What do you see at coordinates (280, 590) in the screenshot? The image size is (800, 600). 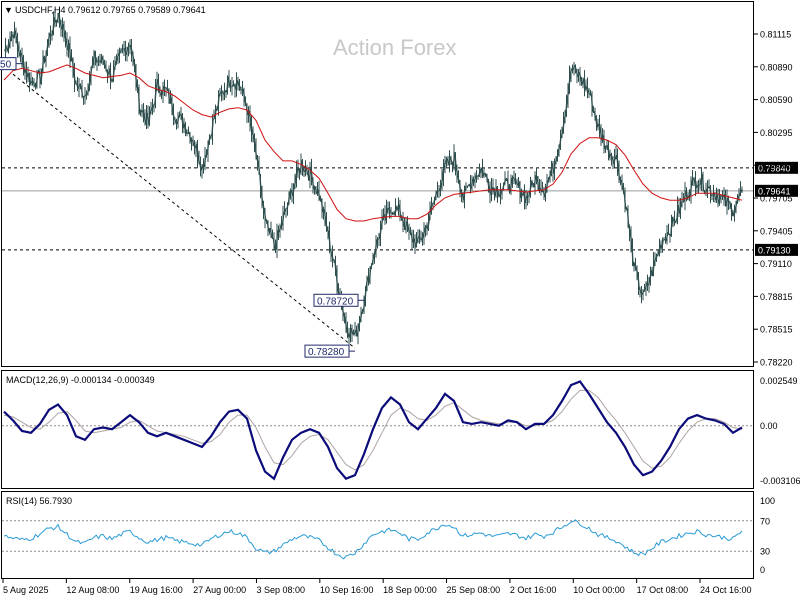 I see `xtick-label: 3 Sep 08:00` at bounding box center [280, 590].